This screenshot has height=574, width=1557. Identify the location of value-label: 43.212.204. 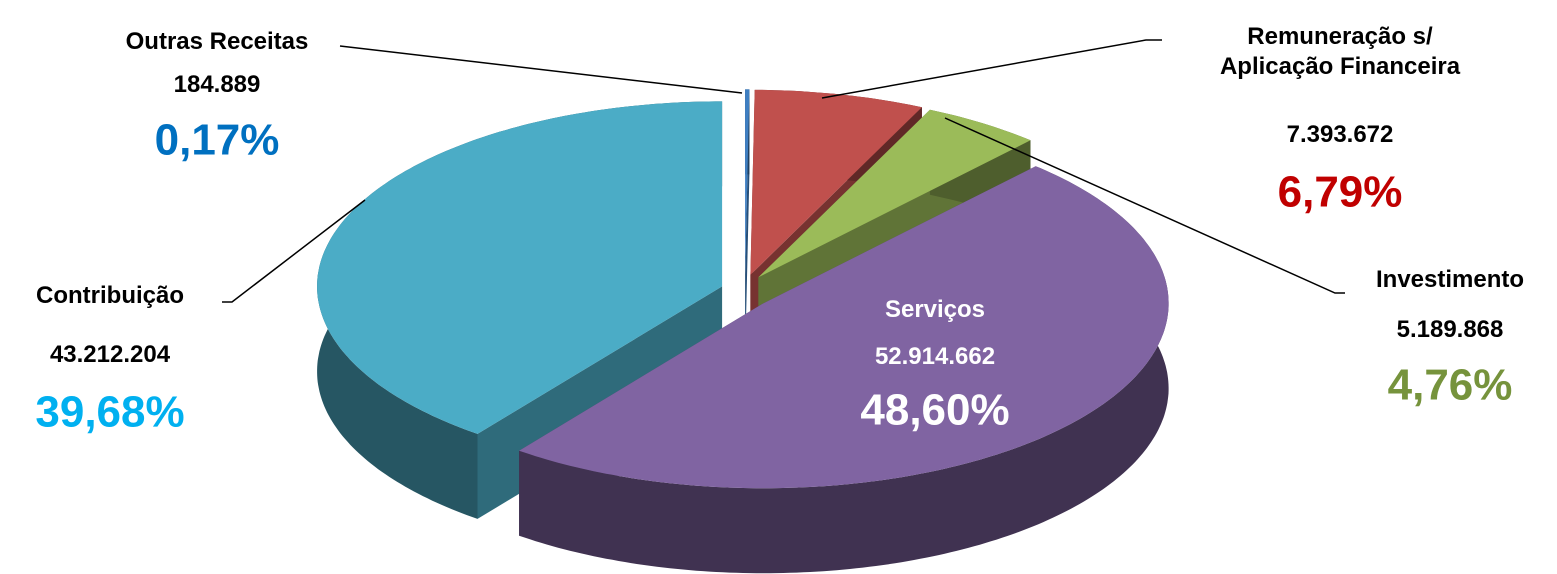
(110, 354).